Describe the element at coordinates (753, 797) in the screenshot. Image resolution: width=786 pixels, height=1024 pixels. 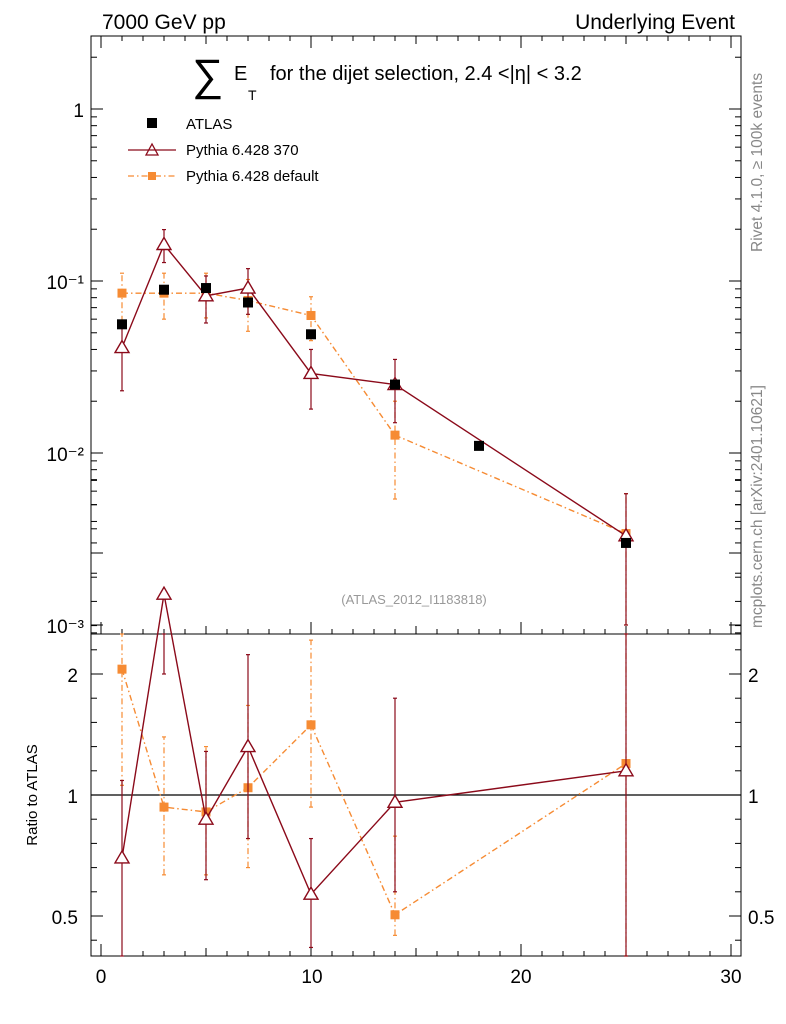
I see `ratio-tick-label-right-1: 1` at that location.